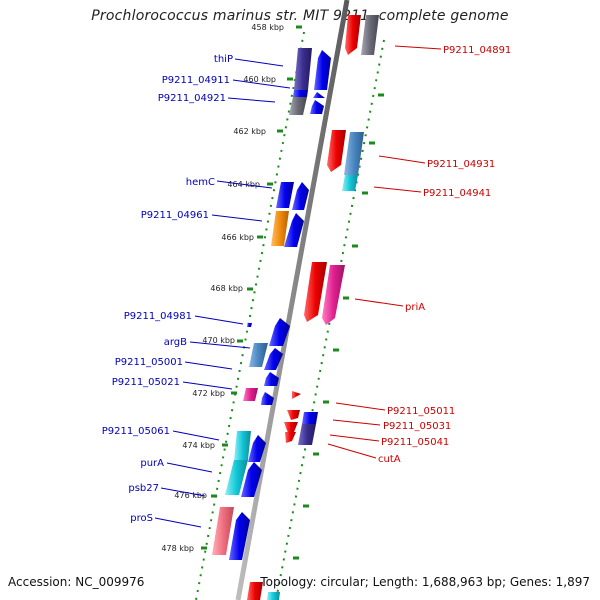 This screenshot has width=600, height=600. I want to click on gene-label: proS, so click(141, 518).